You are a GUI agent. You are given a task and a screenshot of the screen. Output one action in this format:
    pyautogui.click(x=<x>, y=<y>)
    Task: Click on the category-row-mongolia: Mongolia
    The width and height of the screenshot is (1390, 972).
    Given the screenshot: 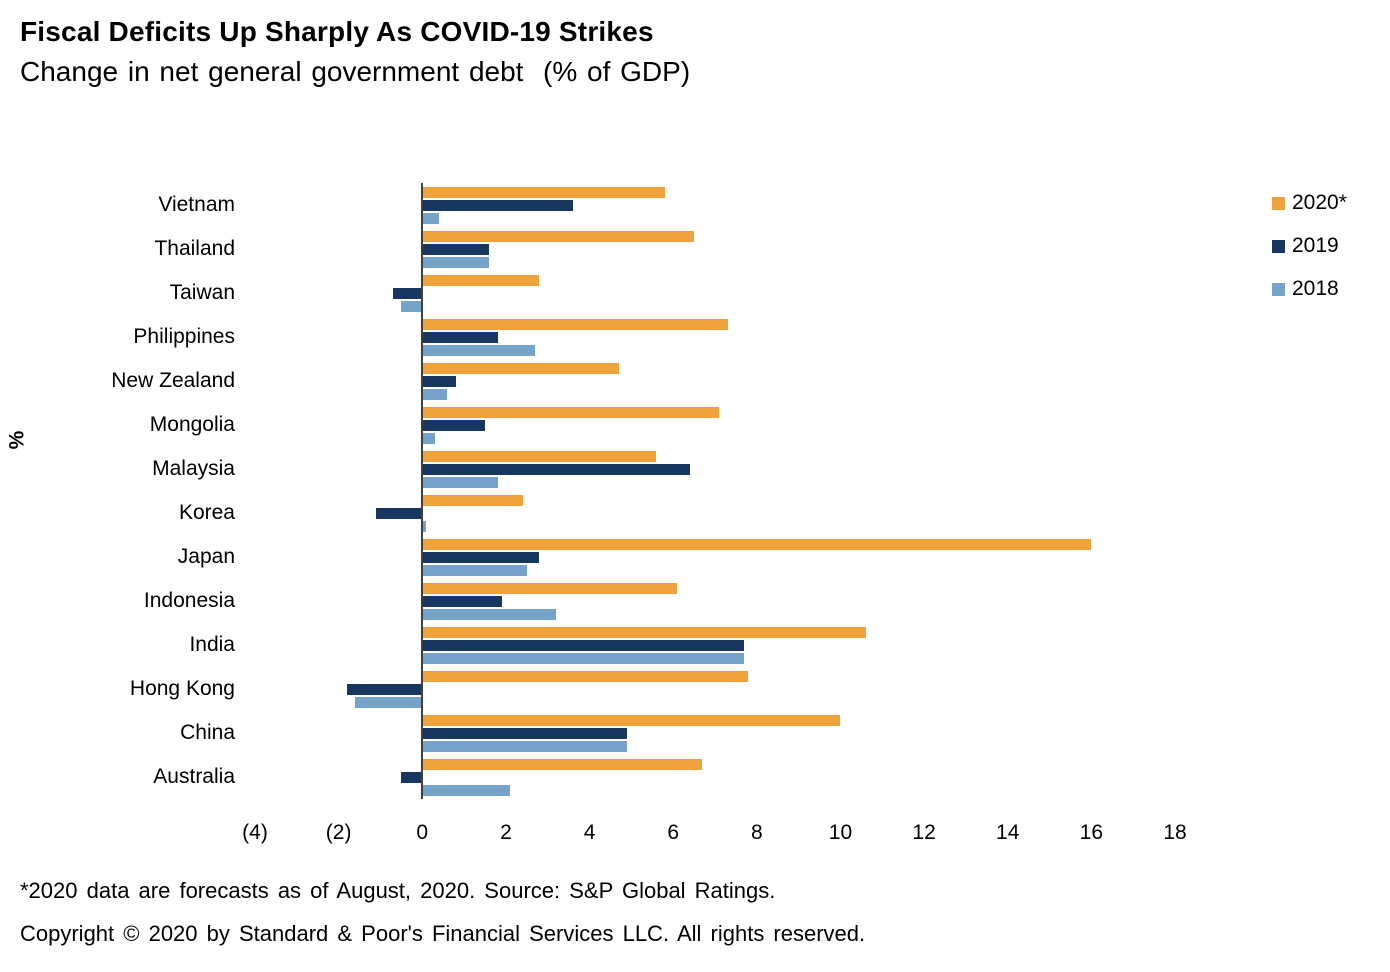 What is the action you would take?
    pyautogui.click(x=587, y=425)
    